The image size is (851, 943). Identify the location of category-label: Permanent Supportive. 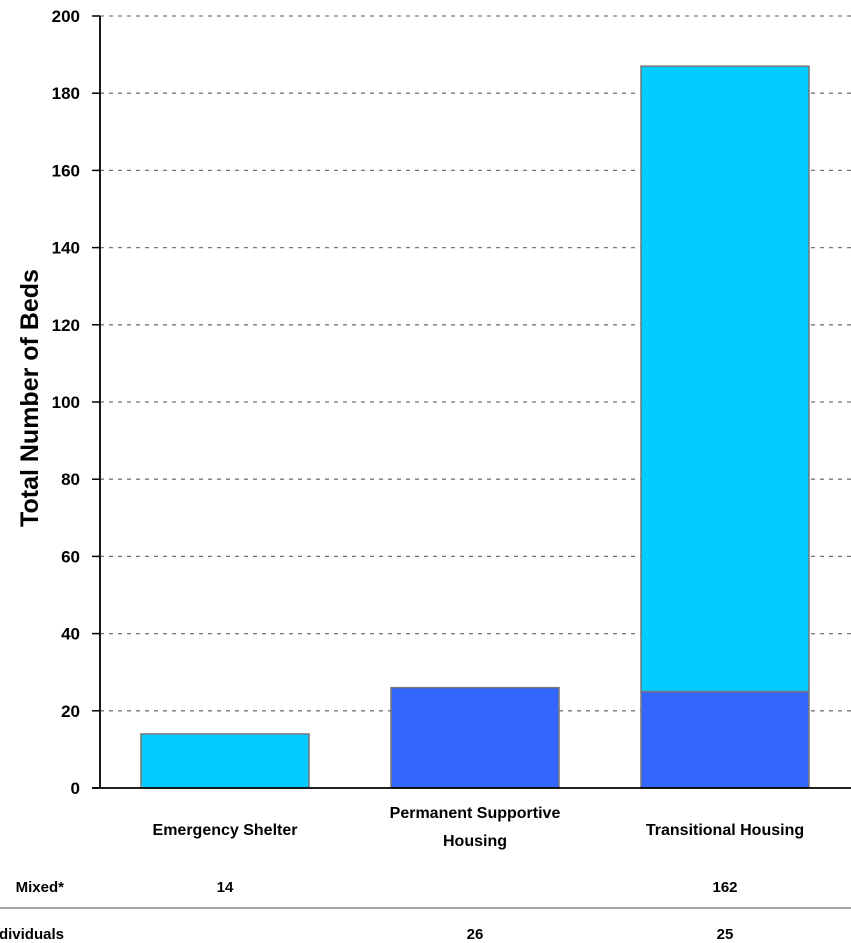
(475, 813).